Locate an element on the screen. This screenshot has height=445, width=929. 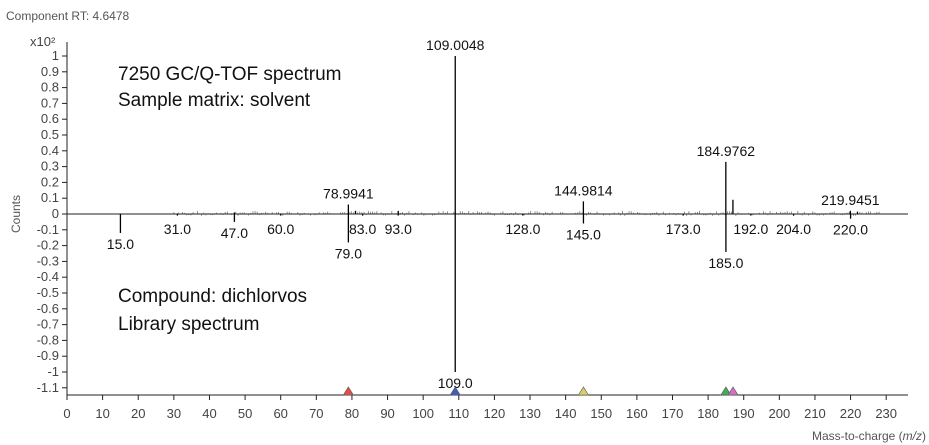
x-tick-label: 0 is located at coordinates (66, 413).